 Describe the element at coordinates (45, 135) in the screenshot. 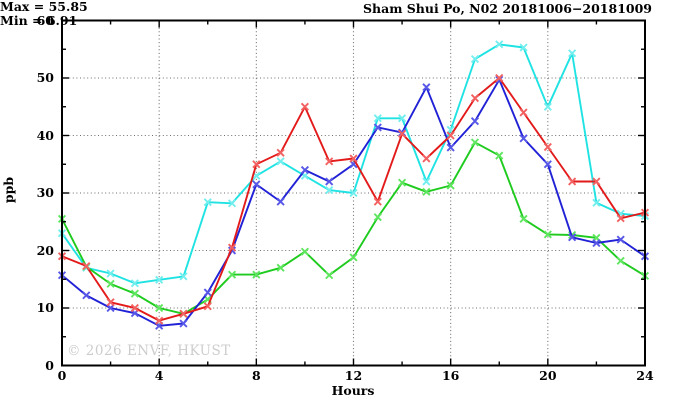

I see `y-tick-label: 40` at that location.